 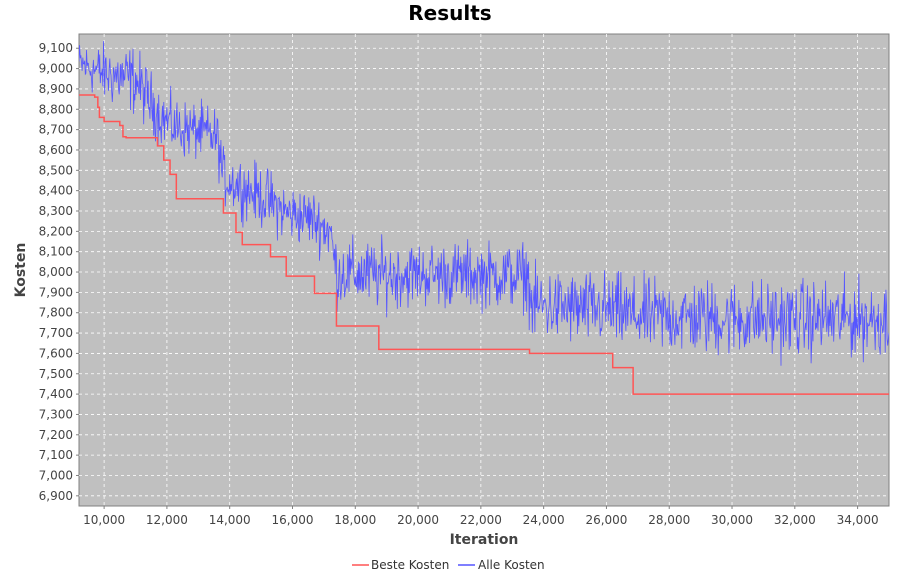 I want to click on y-axis-label: Kosten, so click(x=21, y=270).